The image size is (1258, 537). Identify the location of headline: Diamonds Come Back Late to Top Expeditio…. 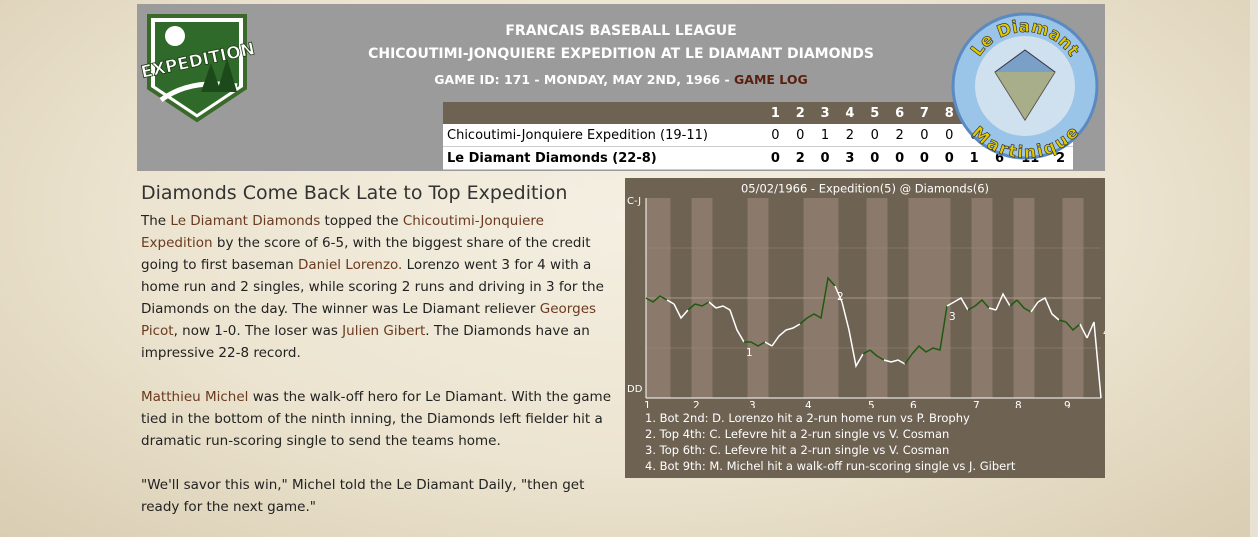
(354, 193).